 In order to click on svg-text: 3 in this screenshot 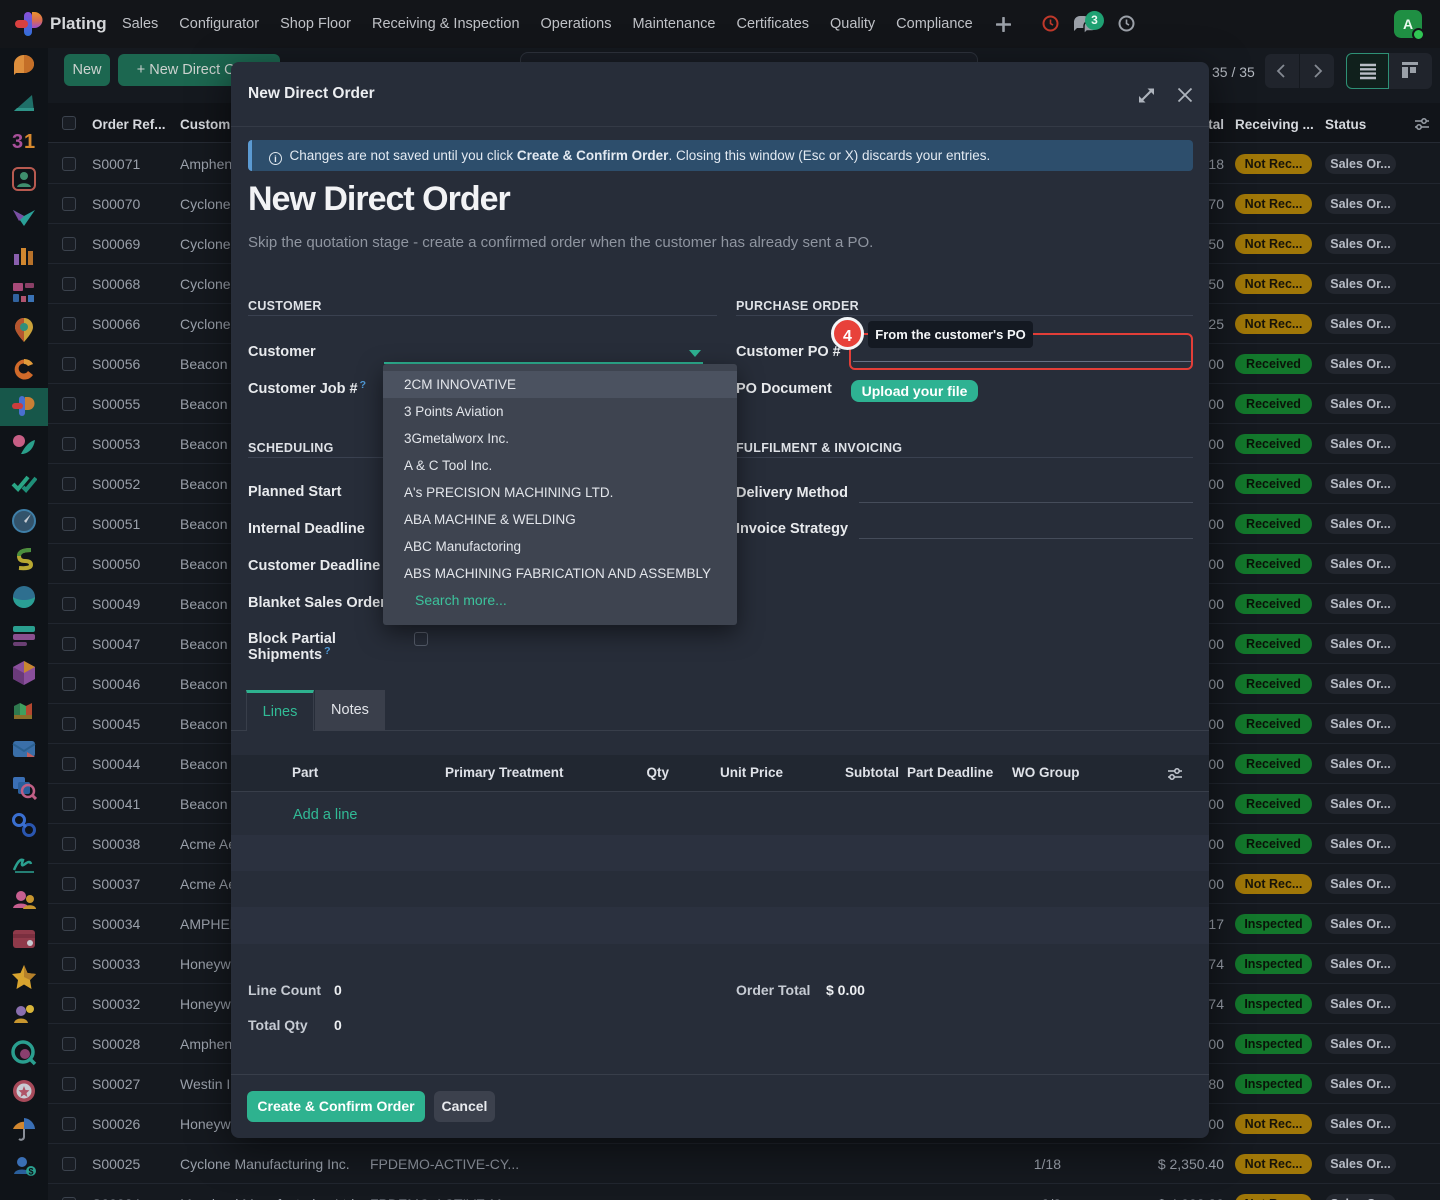, I will do `click(17, 142)`.